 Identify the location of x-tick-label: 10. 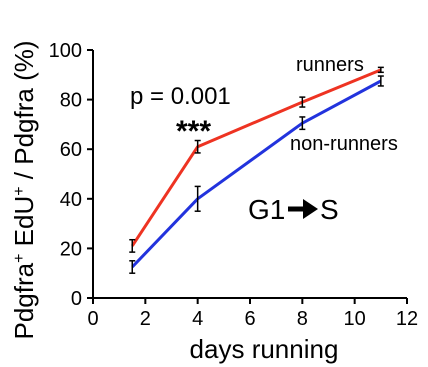
(355, 319).